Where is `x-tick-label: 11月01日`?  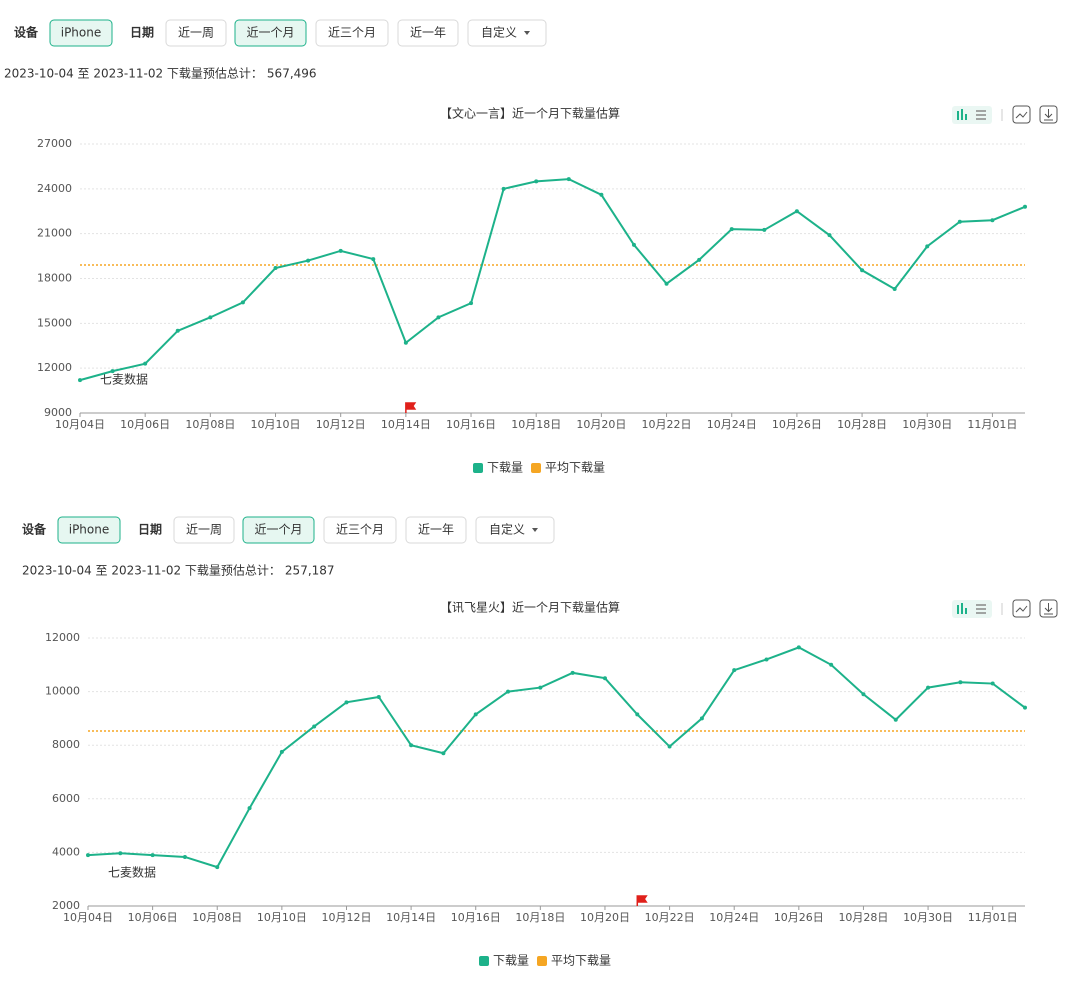
x-tick-label: 11月01日 is located at coordinates (993, 917).